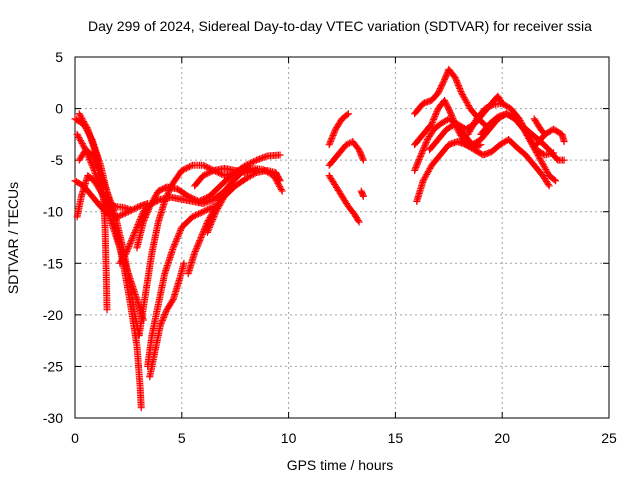 The image size is (640, 480). Describe the element at coordinates (340, 465) in the screenshot. I see `x-axis-label: GPS time / hours` at that location.